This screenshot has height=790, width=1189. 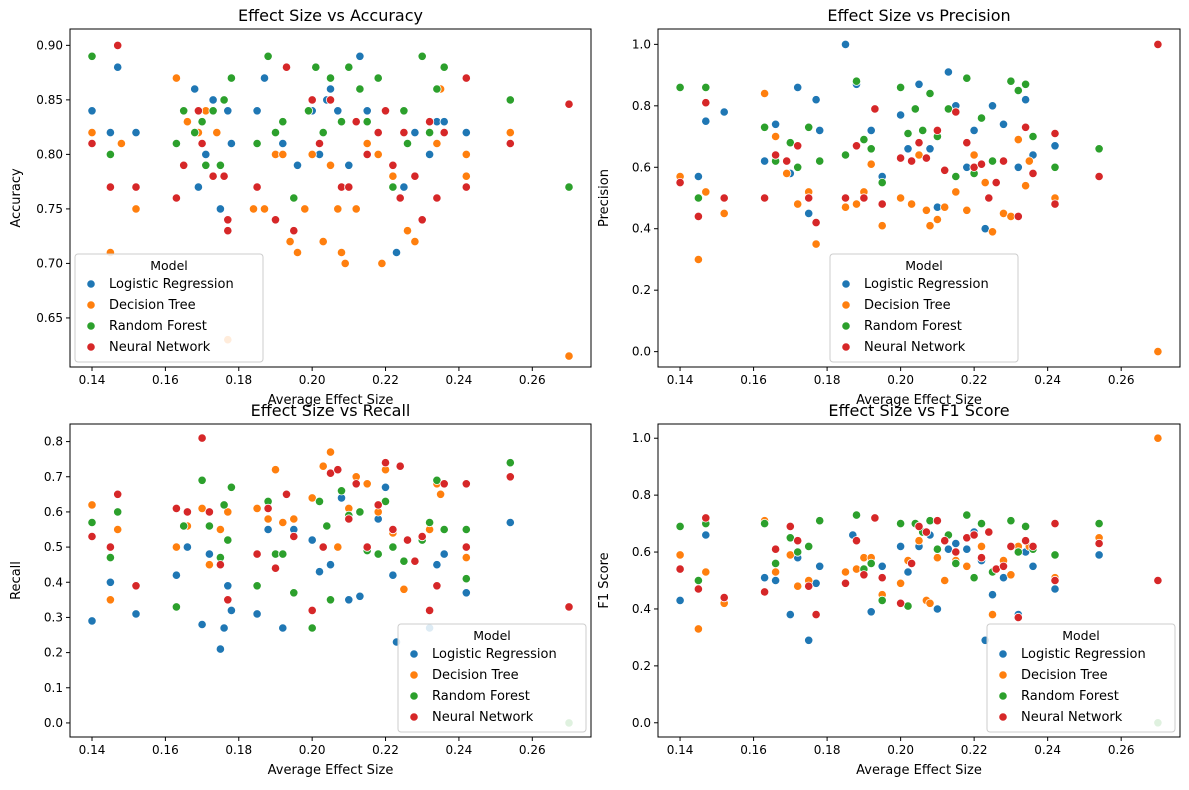 I want to click on x-tick-label: 0.22, so click(x=974, y=380).